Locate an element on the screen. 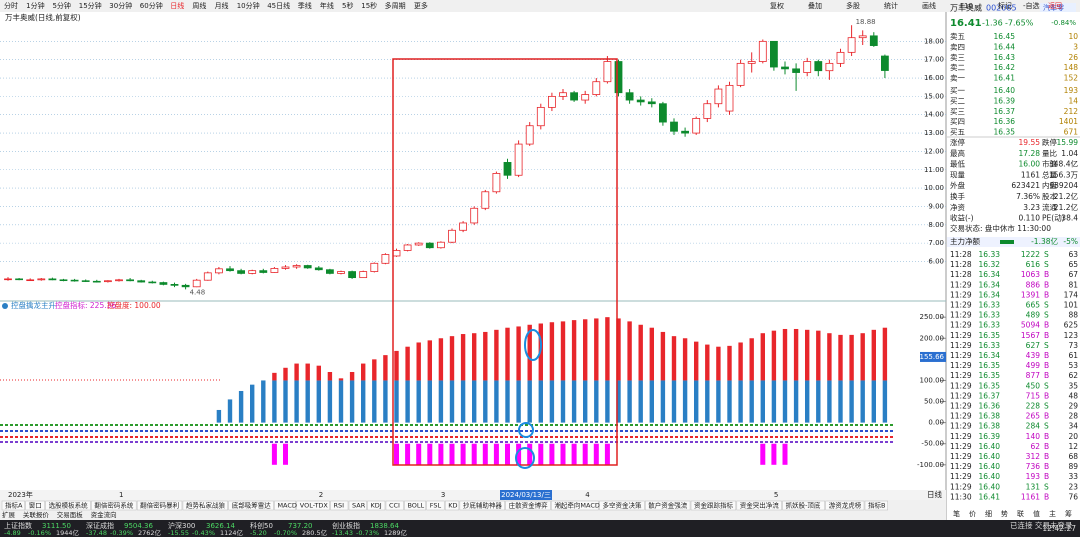 This screenshot has width=1080, height=537. panel-button: 势 is located at coordinates (1004, 513).